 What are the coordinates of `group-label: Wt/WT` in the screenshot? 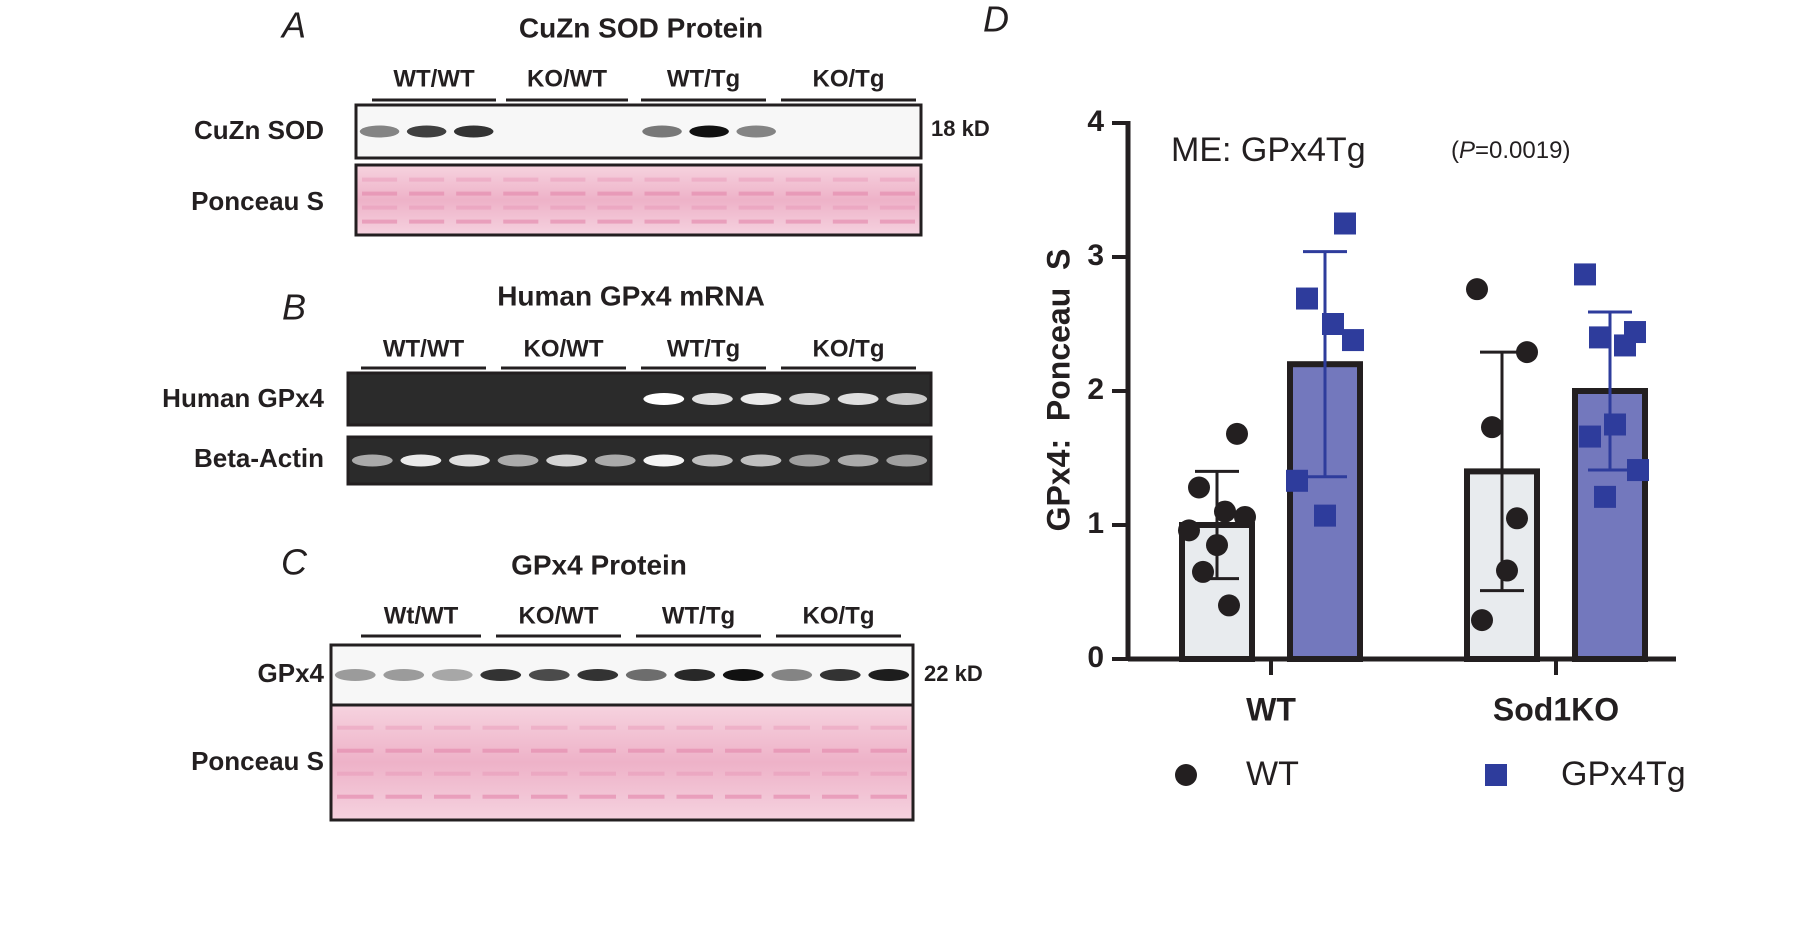 It's located at (421, 615).